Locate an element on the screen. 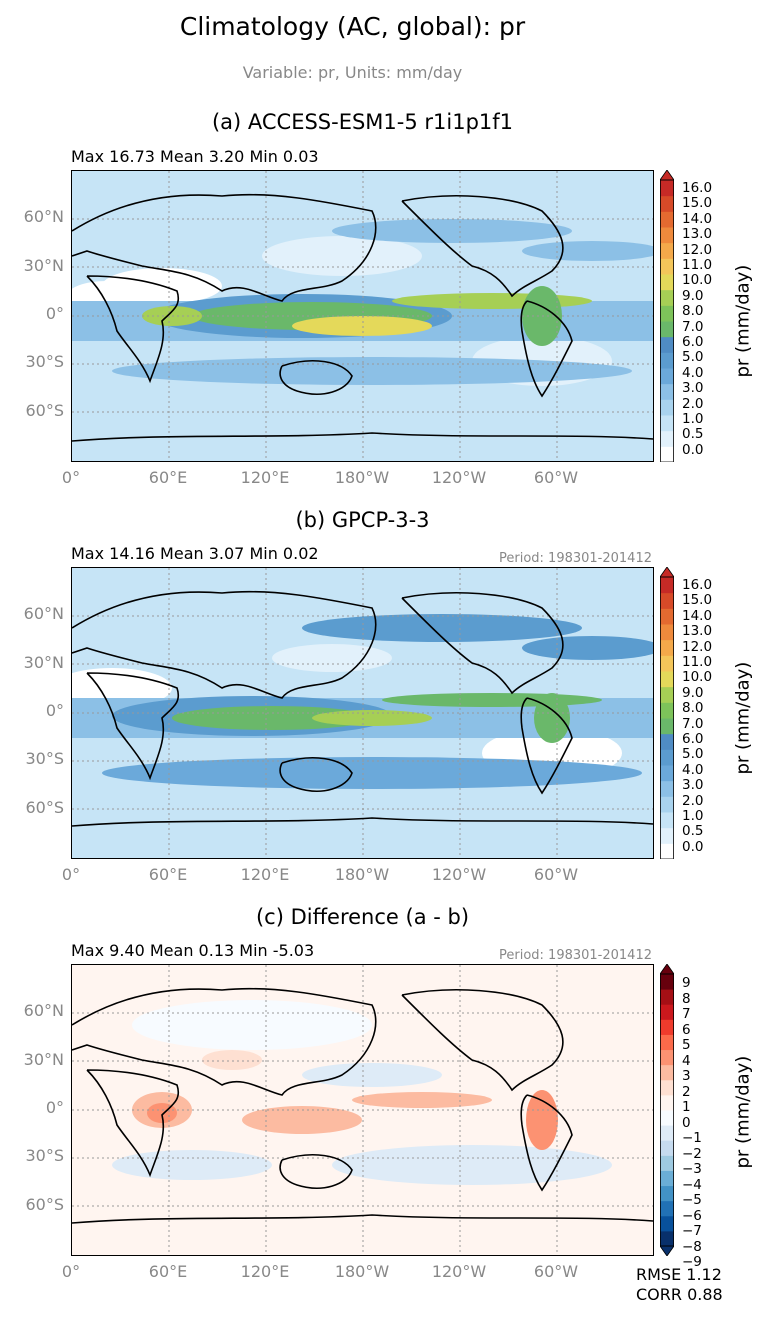 This screenshot has width=765, height=1320. colorbar-tick-label: −9 is located at coordinates (692, 1262).